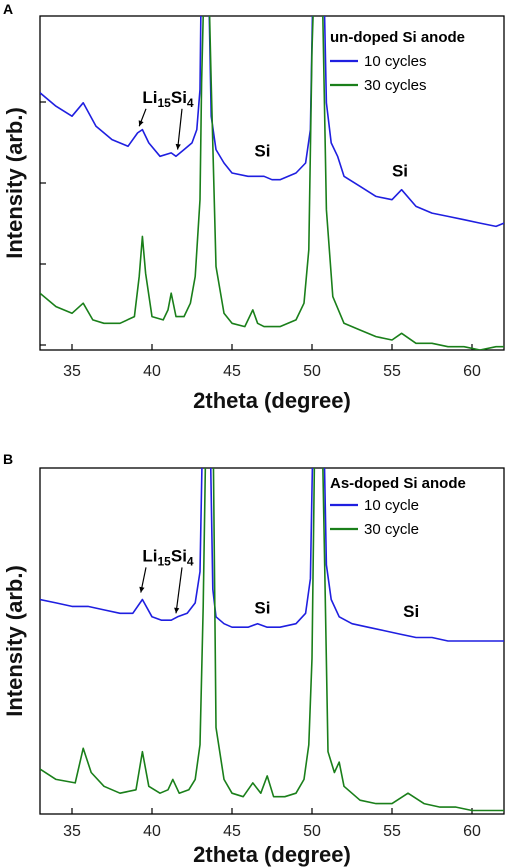 The image size is (510, 868). I want to click on panel-a-x-ticks: 35 40 45 50 55 60, so click(272, 362).